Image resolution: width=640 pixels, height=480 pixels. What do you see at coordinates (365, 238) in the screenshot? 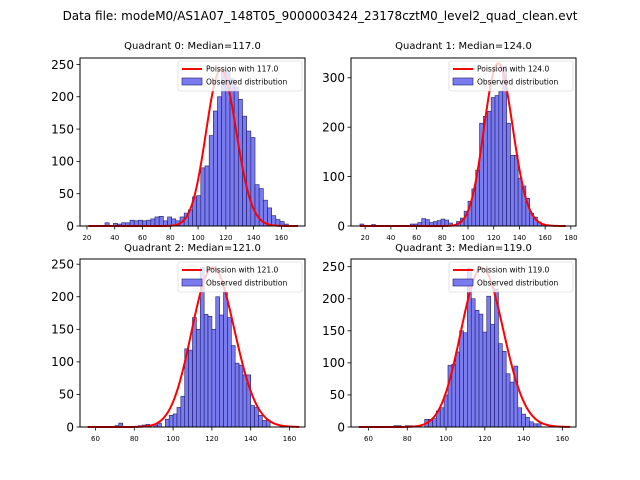
I see `x-tick-label: 20` at bounding box center [365, 238].